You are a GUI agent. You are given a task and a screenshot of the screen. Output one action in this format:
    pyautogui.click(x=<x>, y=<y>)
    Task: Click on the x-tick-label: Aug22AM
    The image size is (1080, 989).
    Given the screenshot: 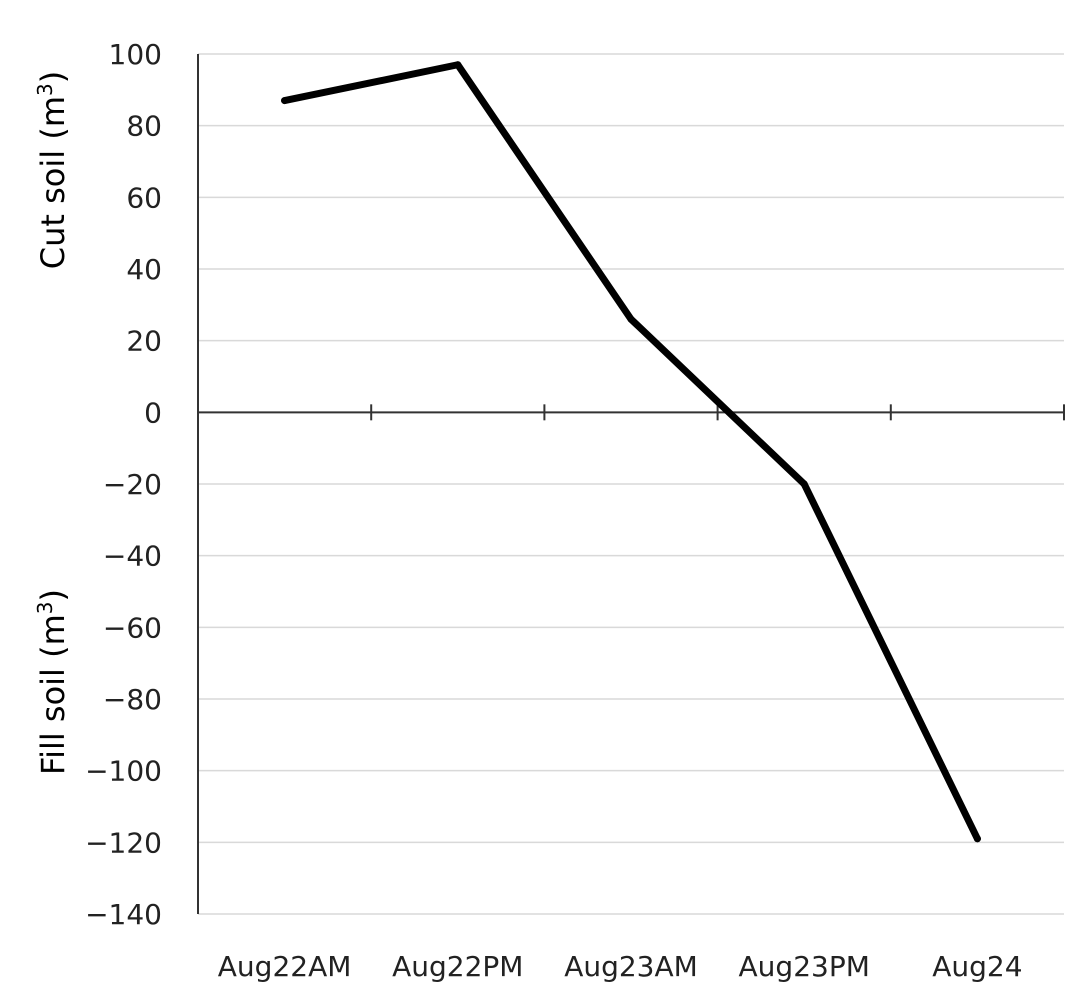 What is the action you would take?
    pyautogui.click(x=285, y=966)
    